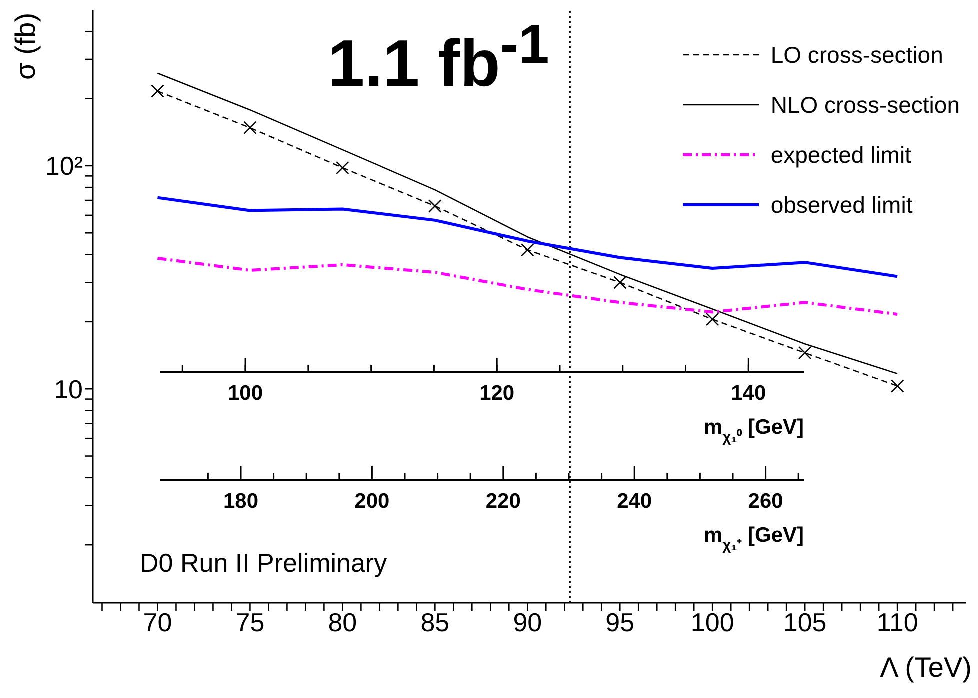  What do you see at coordinates (343, 622) in the screenshot?
I see `x-tick-label: 80` at bounding box center [343, 622].